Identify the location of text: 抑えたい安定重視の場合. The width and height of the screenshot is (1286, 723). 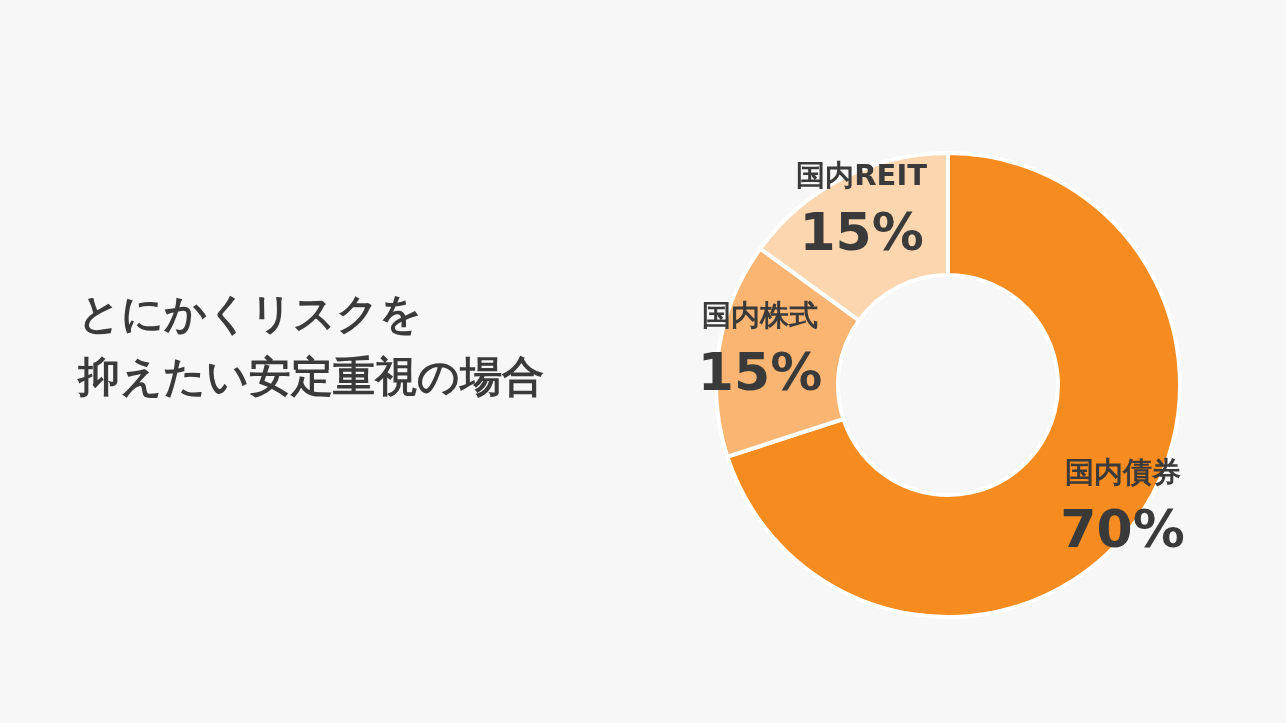
(311, 377).